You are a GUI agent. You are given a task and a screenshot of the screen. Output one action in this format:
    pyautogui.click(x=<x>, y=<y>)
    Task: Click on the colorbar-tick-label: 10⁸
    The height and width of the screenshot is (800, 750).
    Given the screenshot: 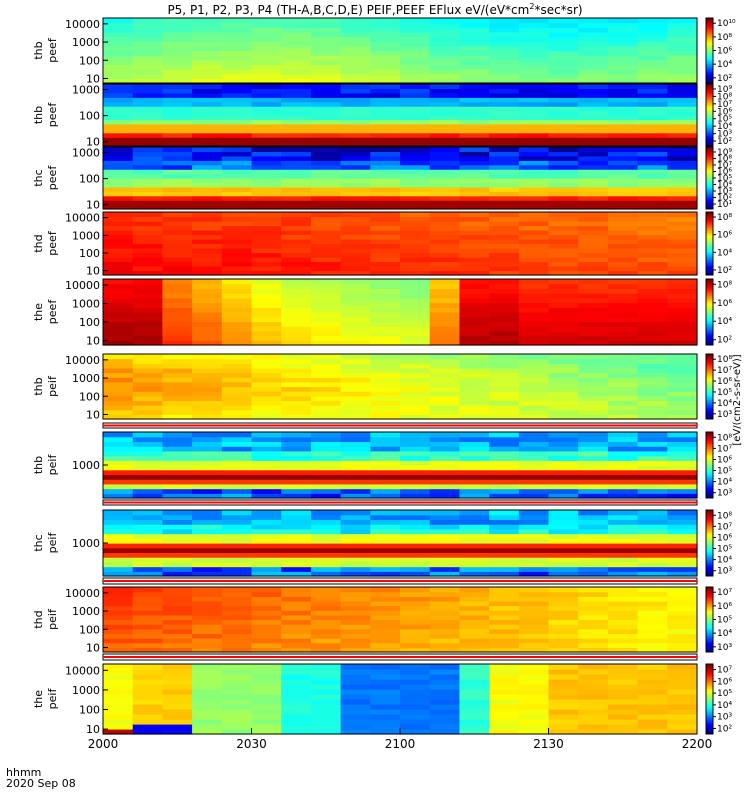 What is the action you would take?
    pyautogui.click(x=724, y=159)
    